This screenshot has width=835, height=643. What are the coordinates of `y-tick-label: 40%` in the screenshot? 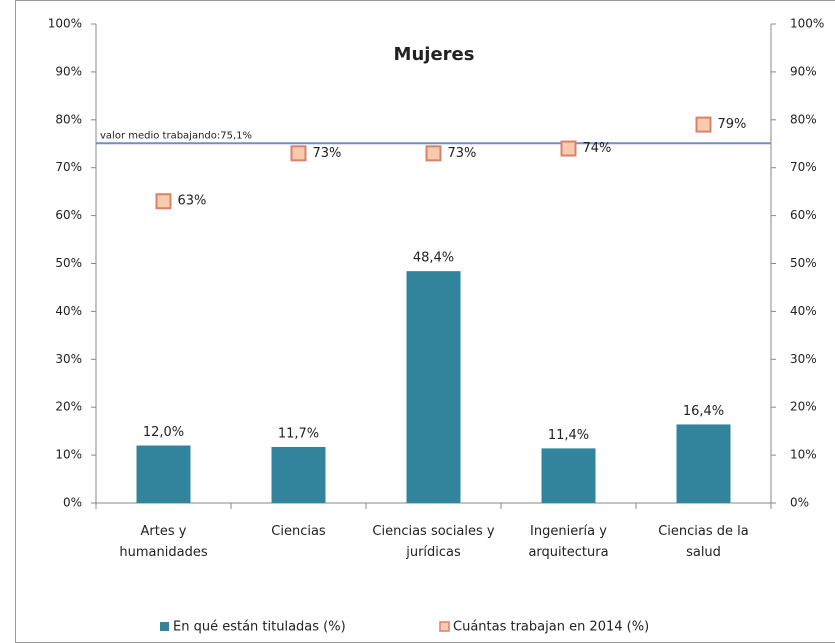 It's located at (68, 311).